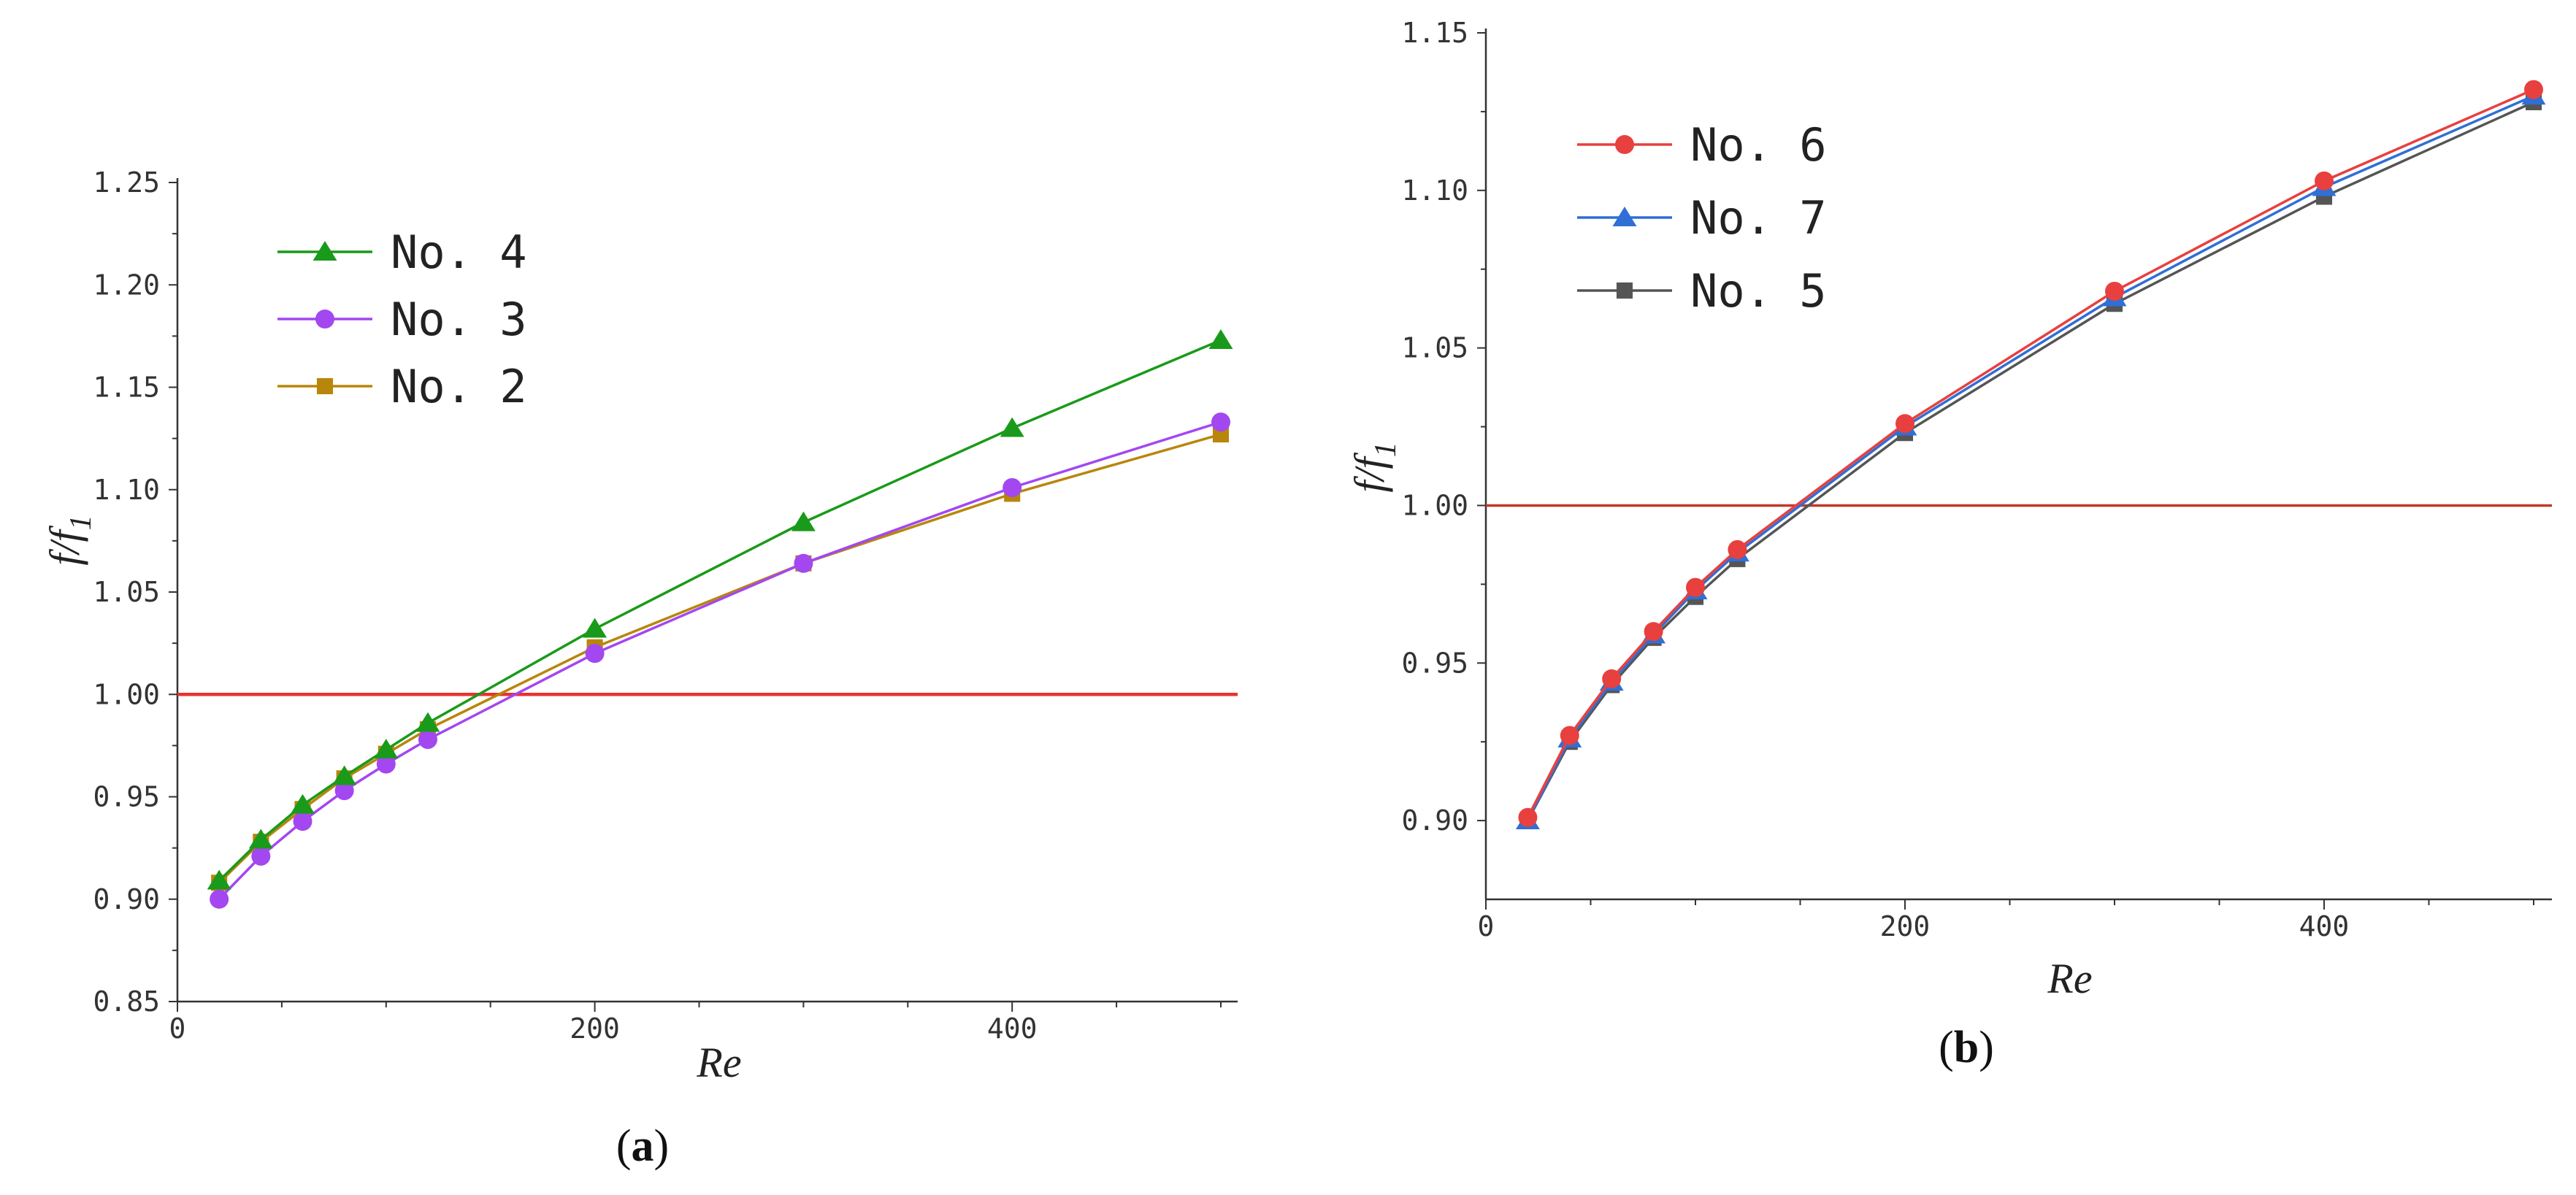 This screenshot has height=1195, width=2576. I want to click on series-line, so click(720, 658).